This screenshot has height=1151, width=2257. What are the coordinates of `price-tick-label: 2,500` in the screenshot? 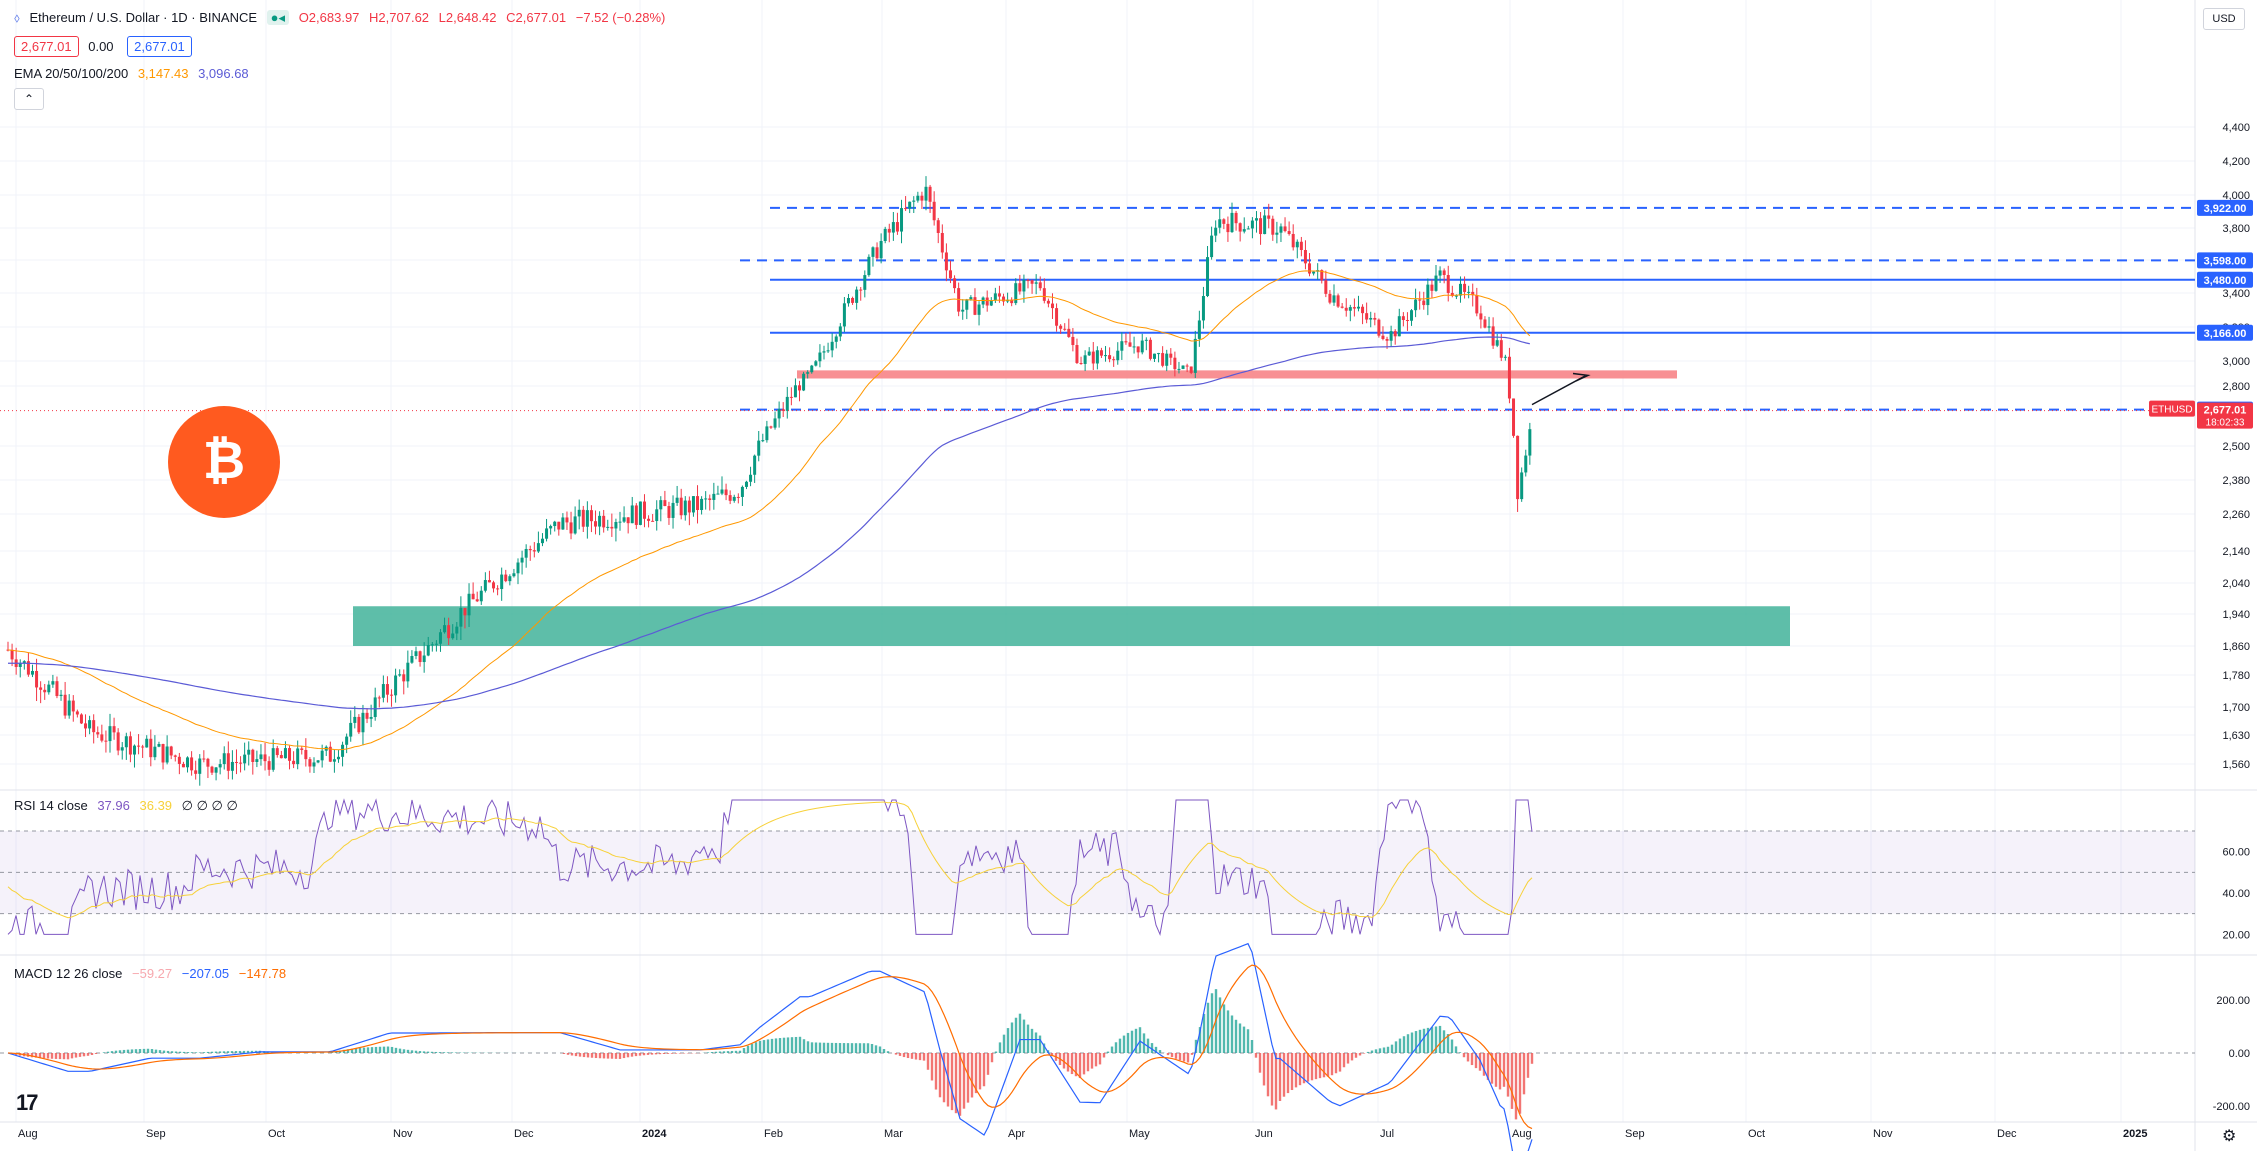 It's located at (2236, 447).